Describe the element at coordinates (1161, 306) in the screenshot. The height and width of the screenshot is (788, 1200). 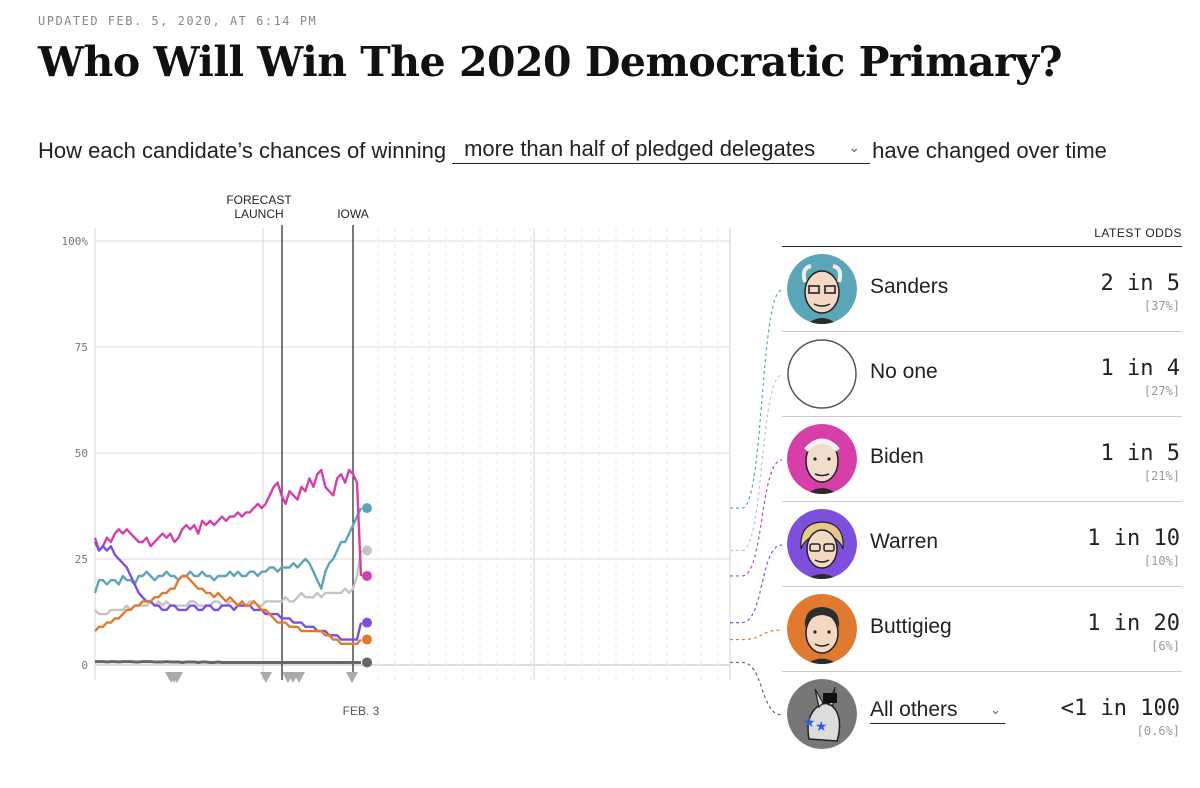
I see `candidate-percent: [37%]` at that location.